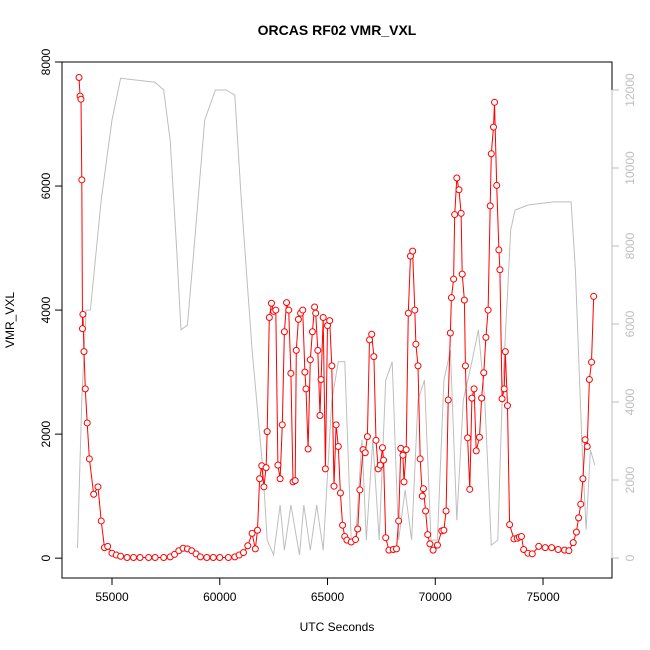 The image size is (650, 650). I want to click on y-tick-label: 2000, so click(46, 433).